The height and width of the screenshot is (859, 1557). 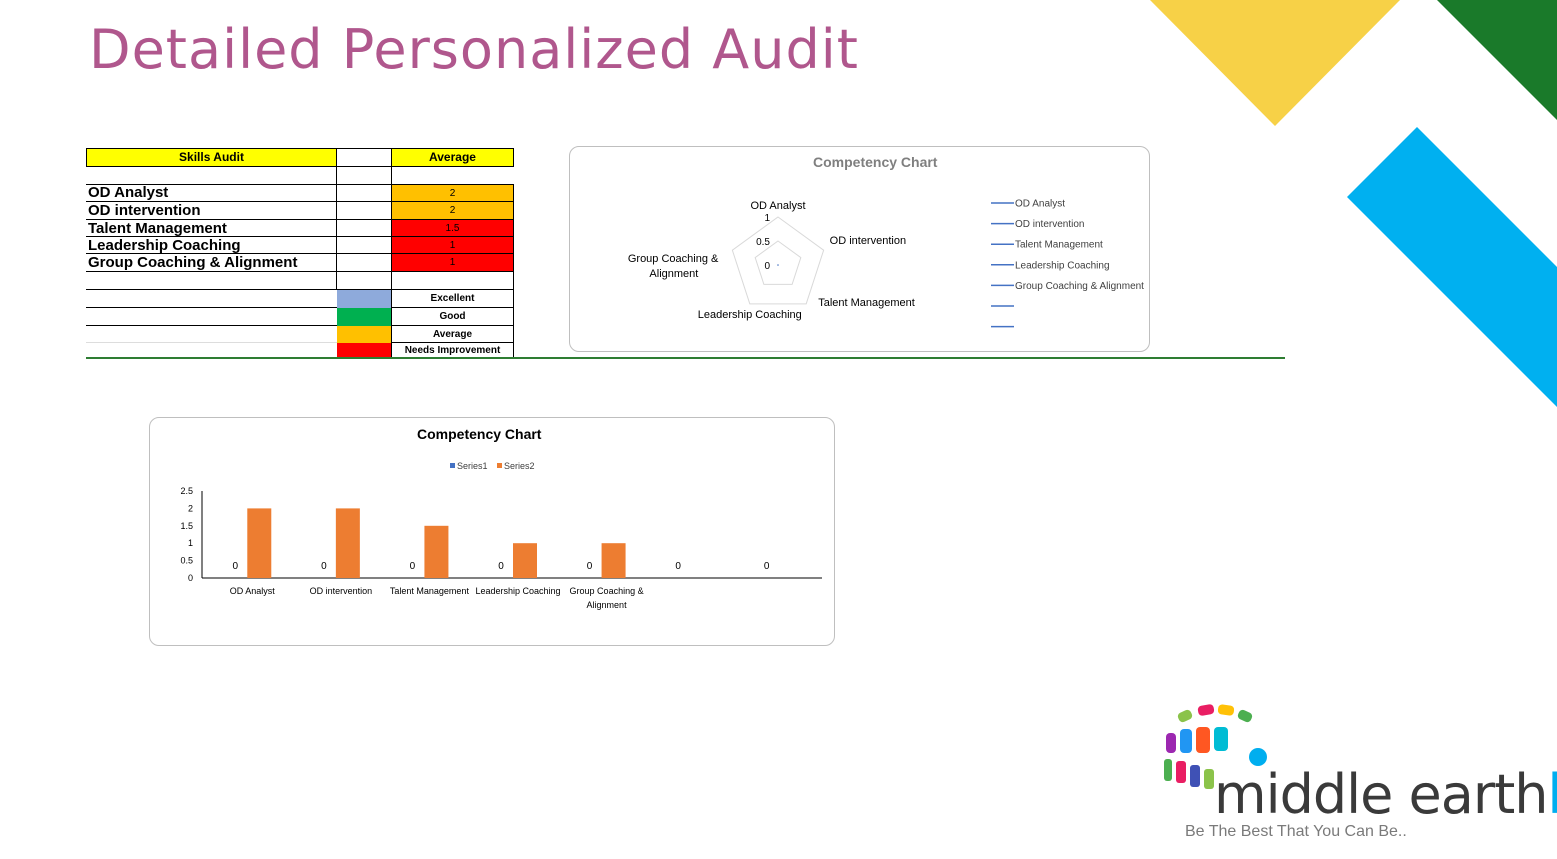 I want to click on bar-label-line: Alignment, so click(x=607, y=605).